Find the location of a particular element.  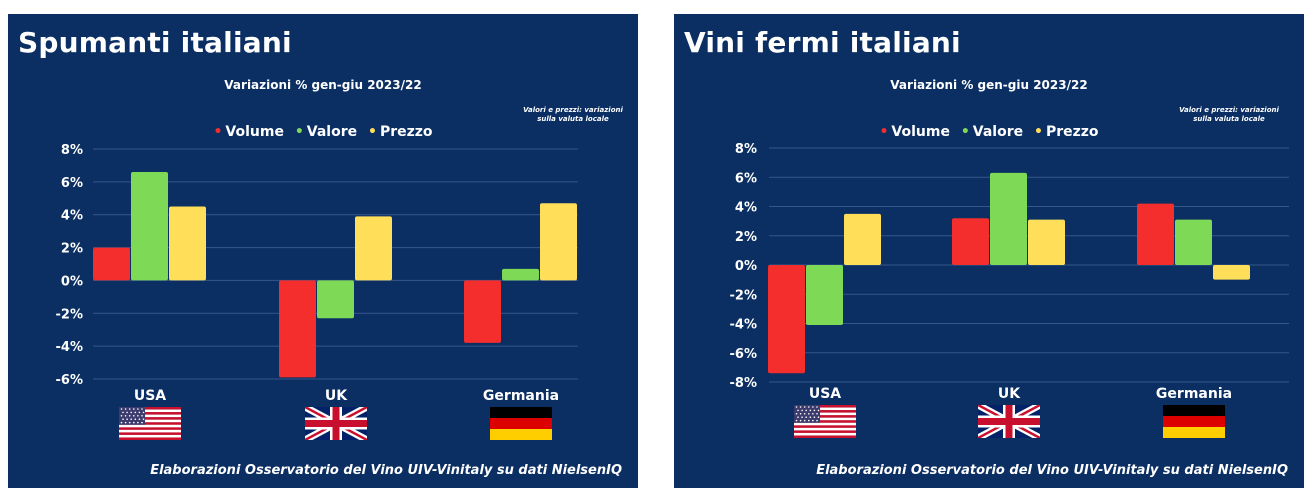

y-tick-label: -8% is located at coordinates (743, 383).